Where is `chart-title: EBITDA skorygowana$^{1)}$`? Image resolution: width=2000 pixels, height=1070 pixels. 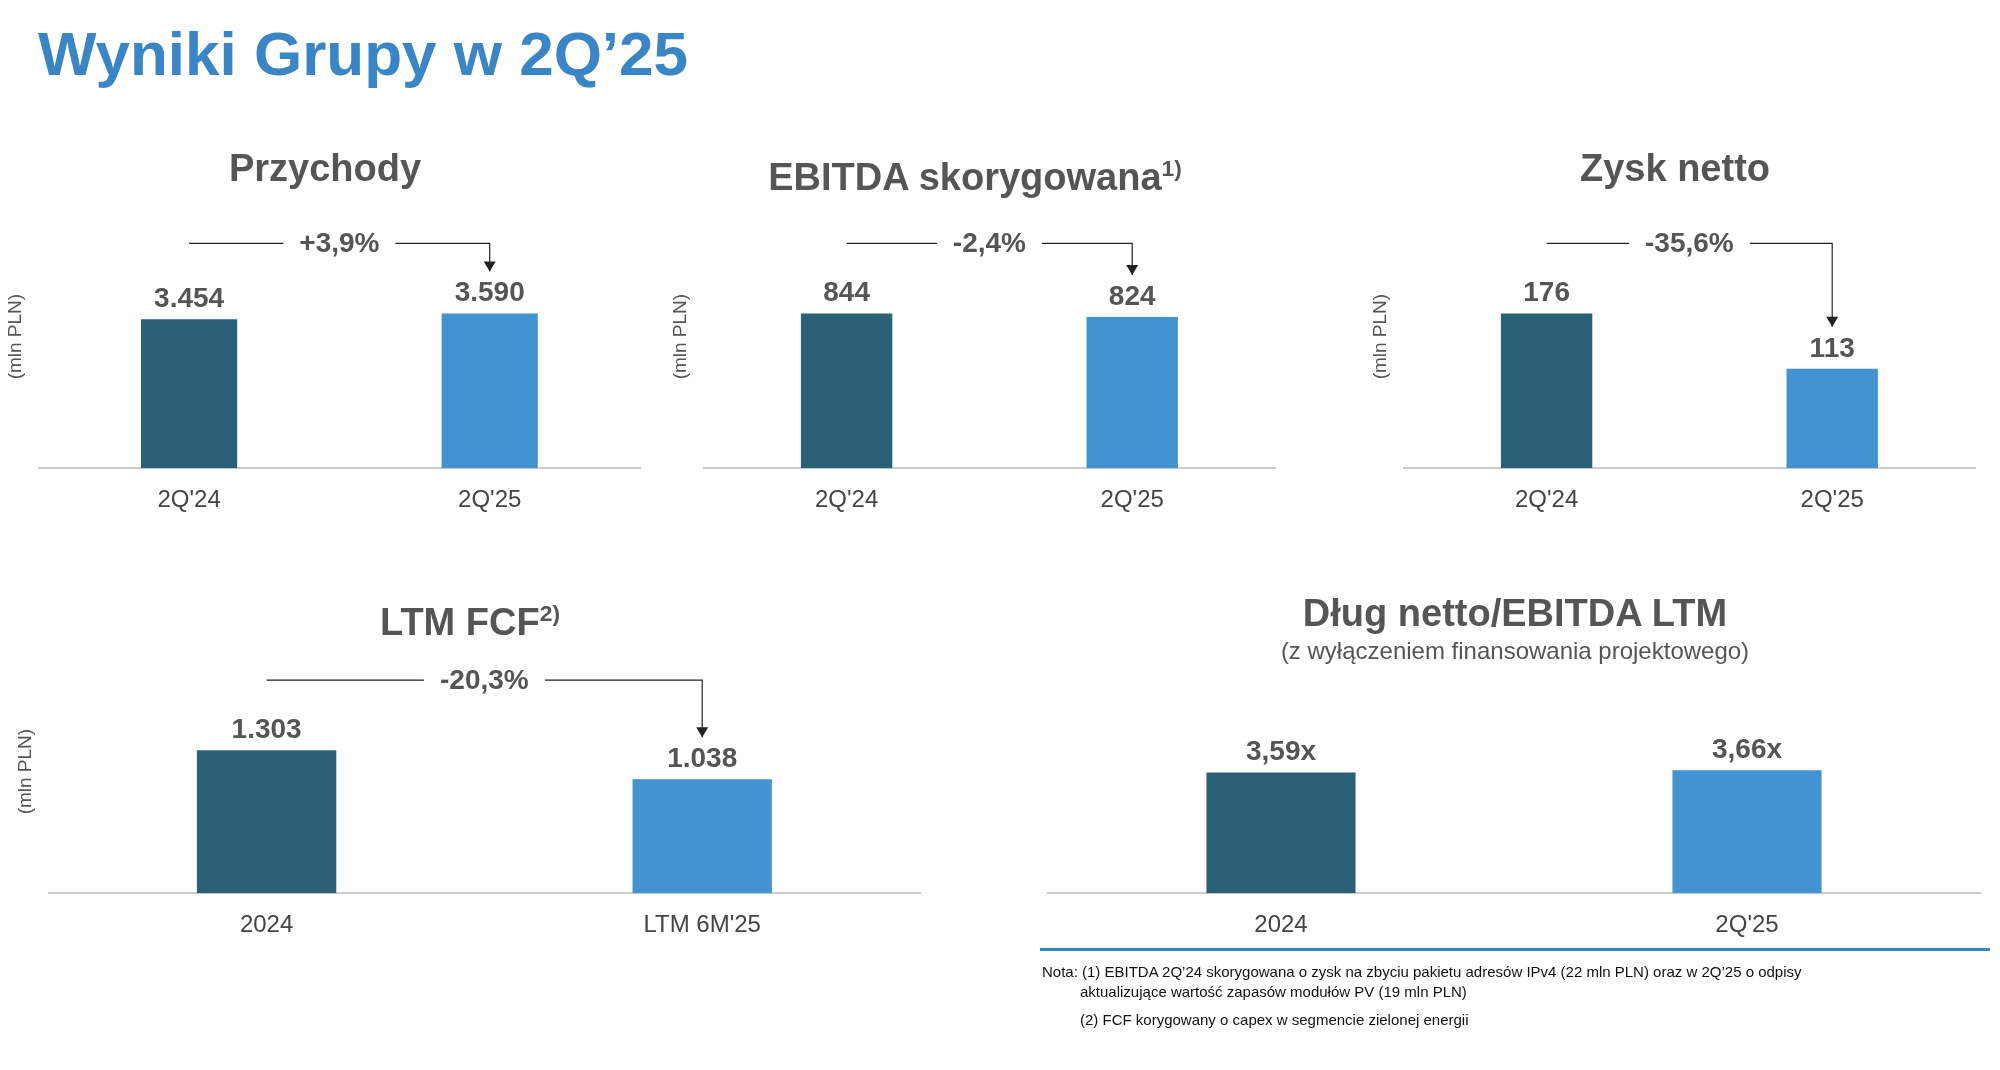
chart-title: EBITDA skorygowana$^{1)}$ is located at coordinates (975, 177).